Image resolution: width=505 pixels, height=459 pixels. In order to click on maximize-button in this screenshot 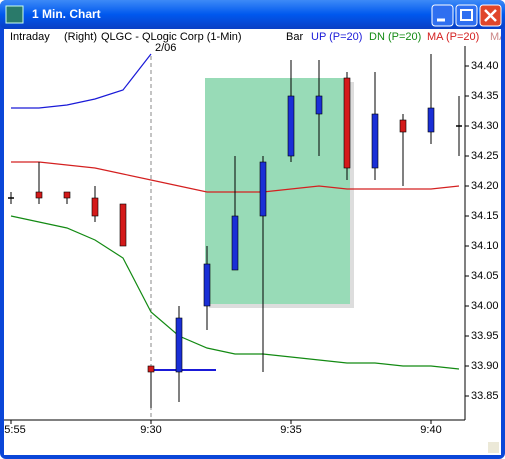, I will do `click(466, 15)`.